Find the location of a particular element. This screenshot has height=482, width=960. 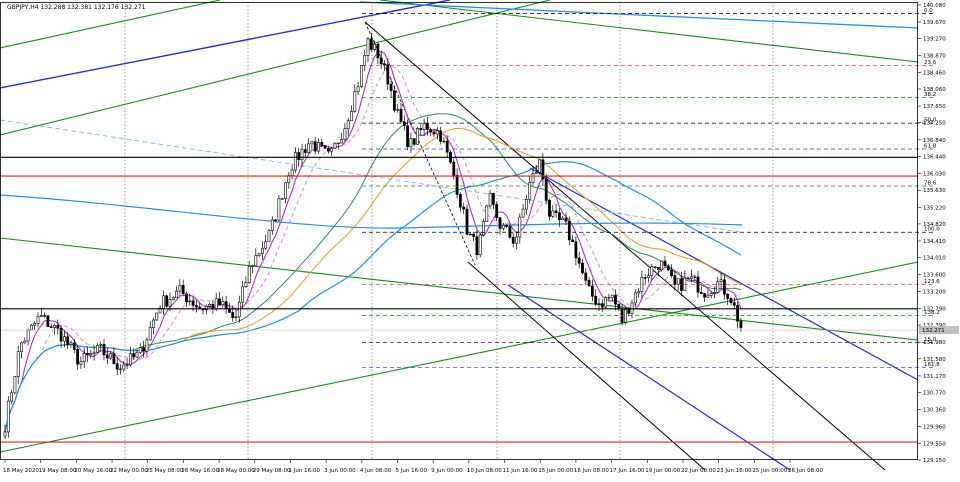

y-tick-label: 129.960 is located at coordinates (934, 427).